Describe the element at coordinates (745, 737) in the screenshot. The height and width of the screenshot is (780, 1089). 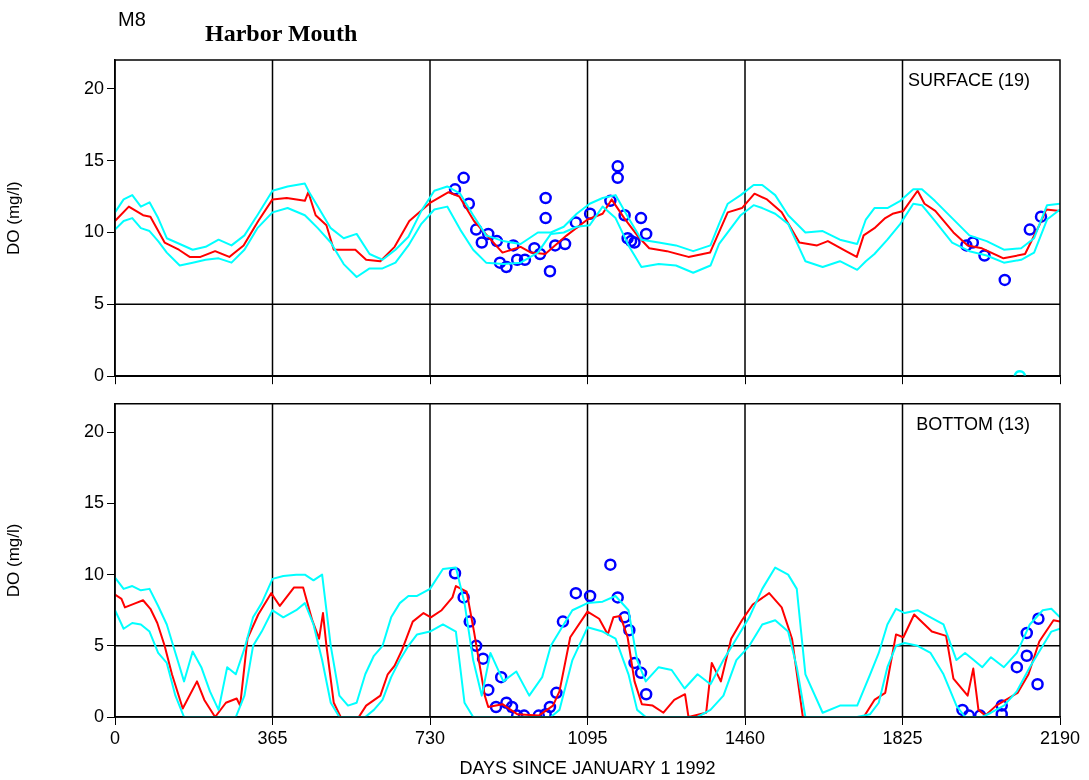
I see `x-tick-label: 1460` at that location.